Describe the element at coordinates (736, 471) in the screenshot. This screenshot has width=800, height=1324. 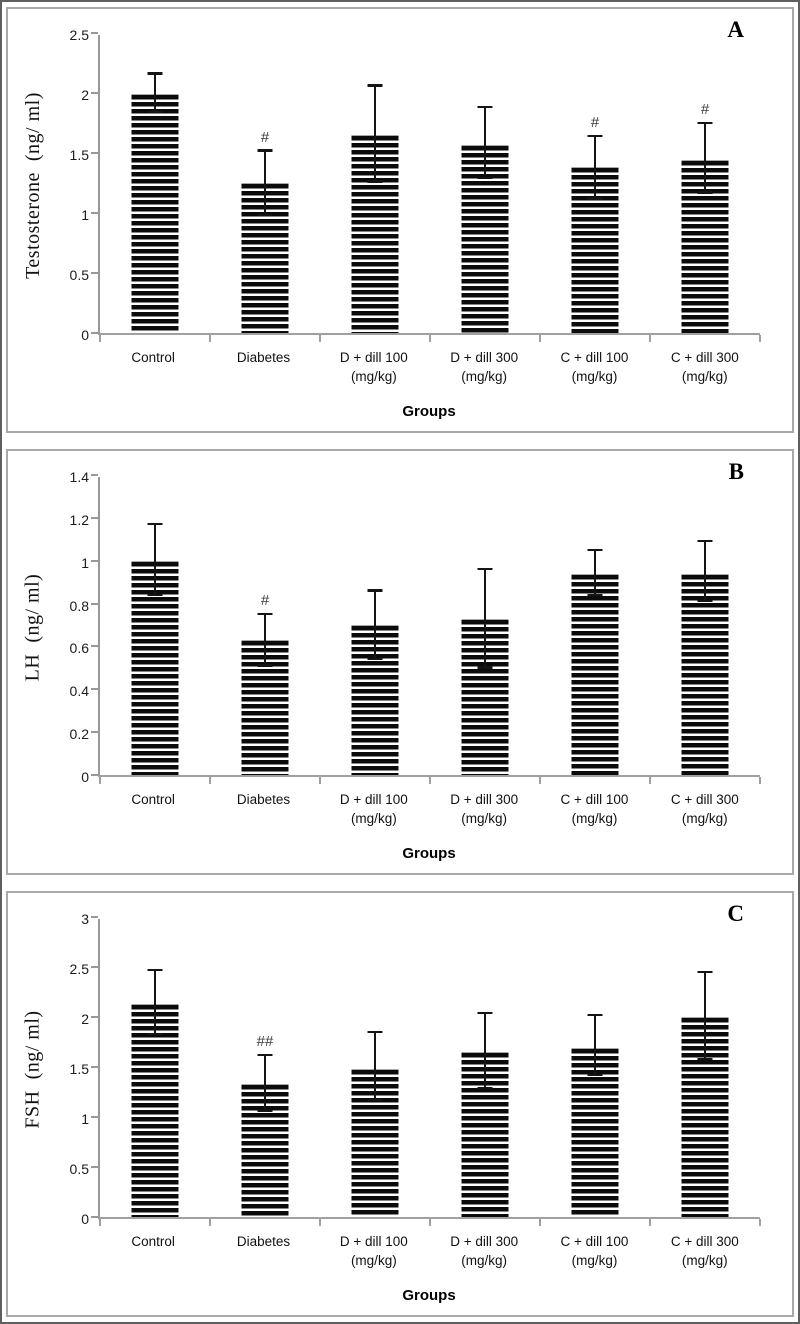
I see `panel-letter-b: B` at that location.